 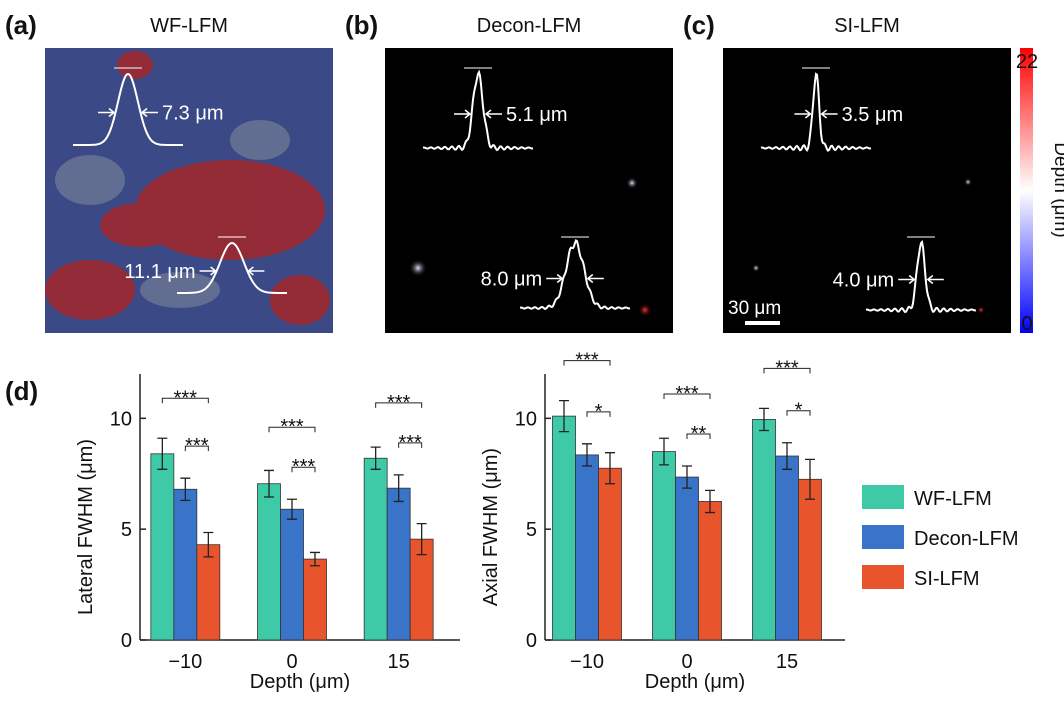 I want to click on panel-label: (b), so click(x=361, y=25).